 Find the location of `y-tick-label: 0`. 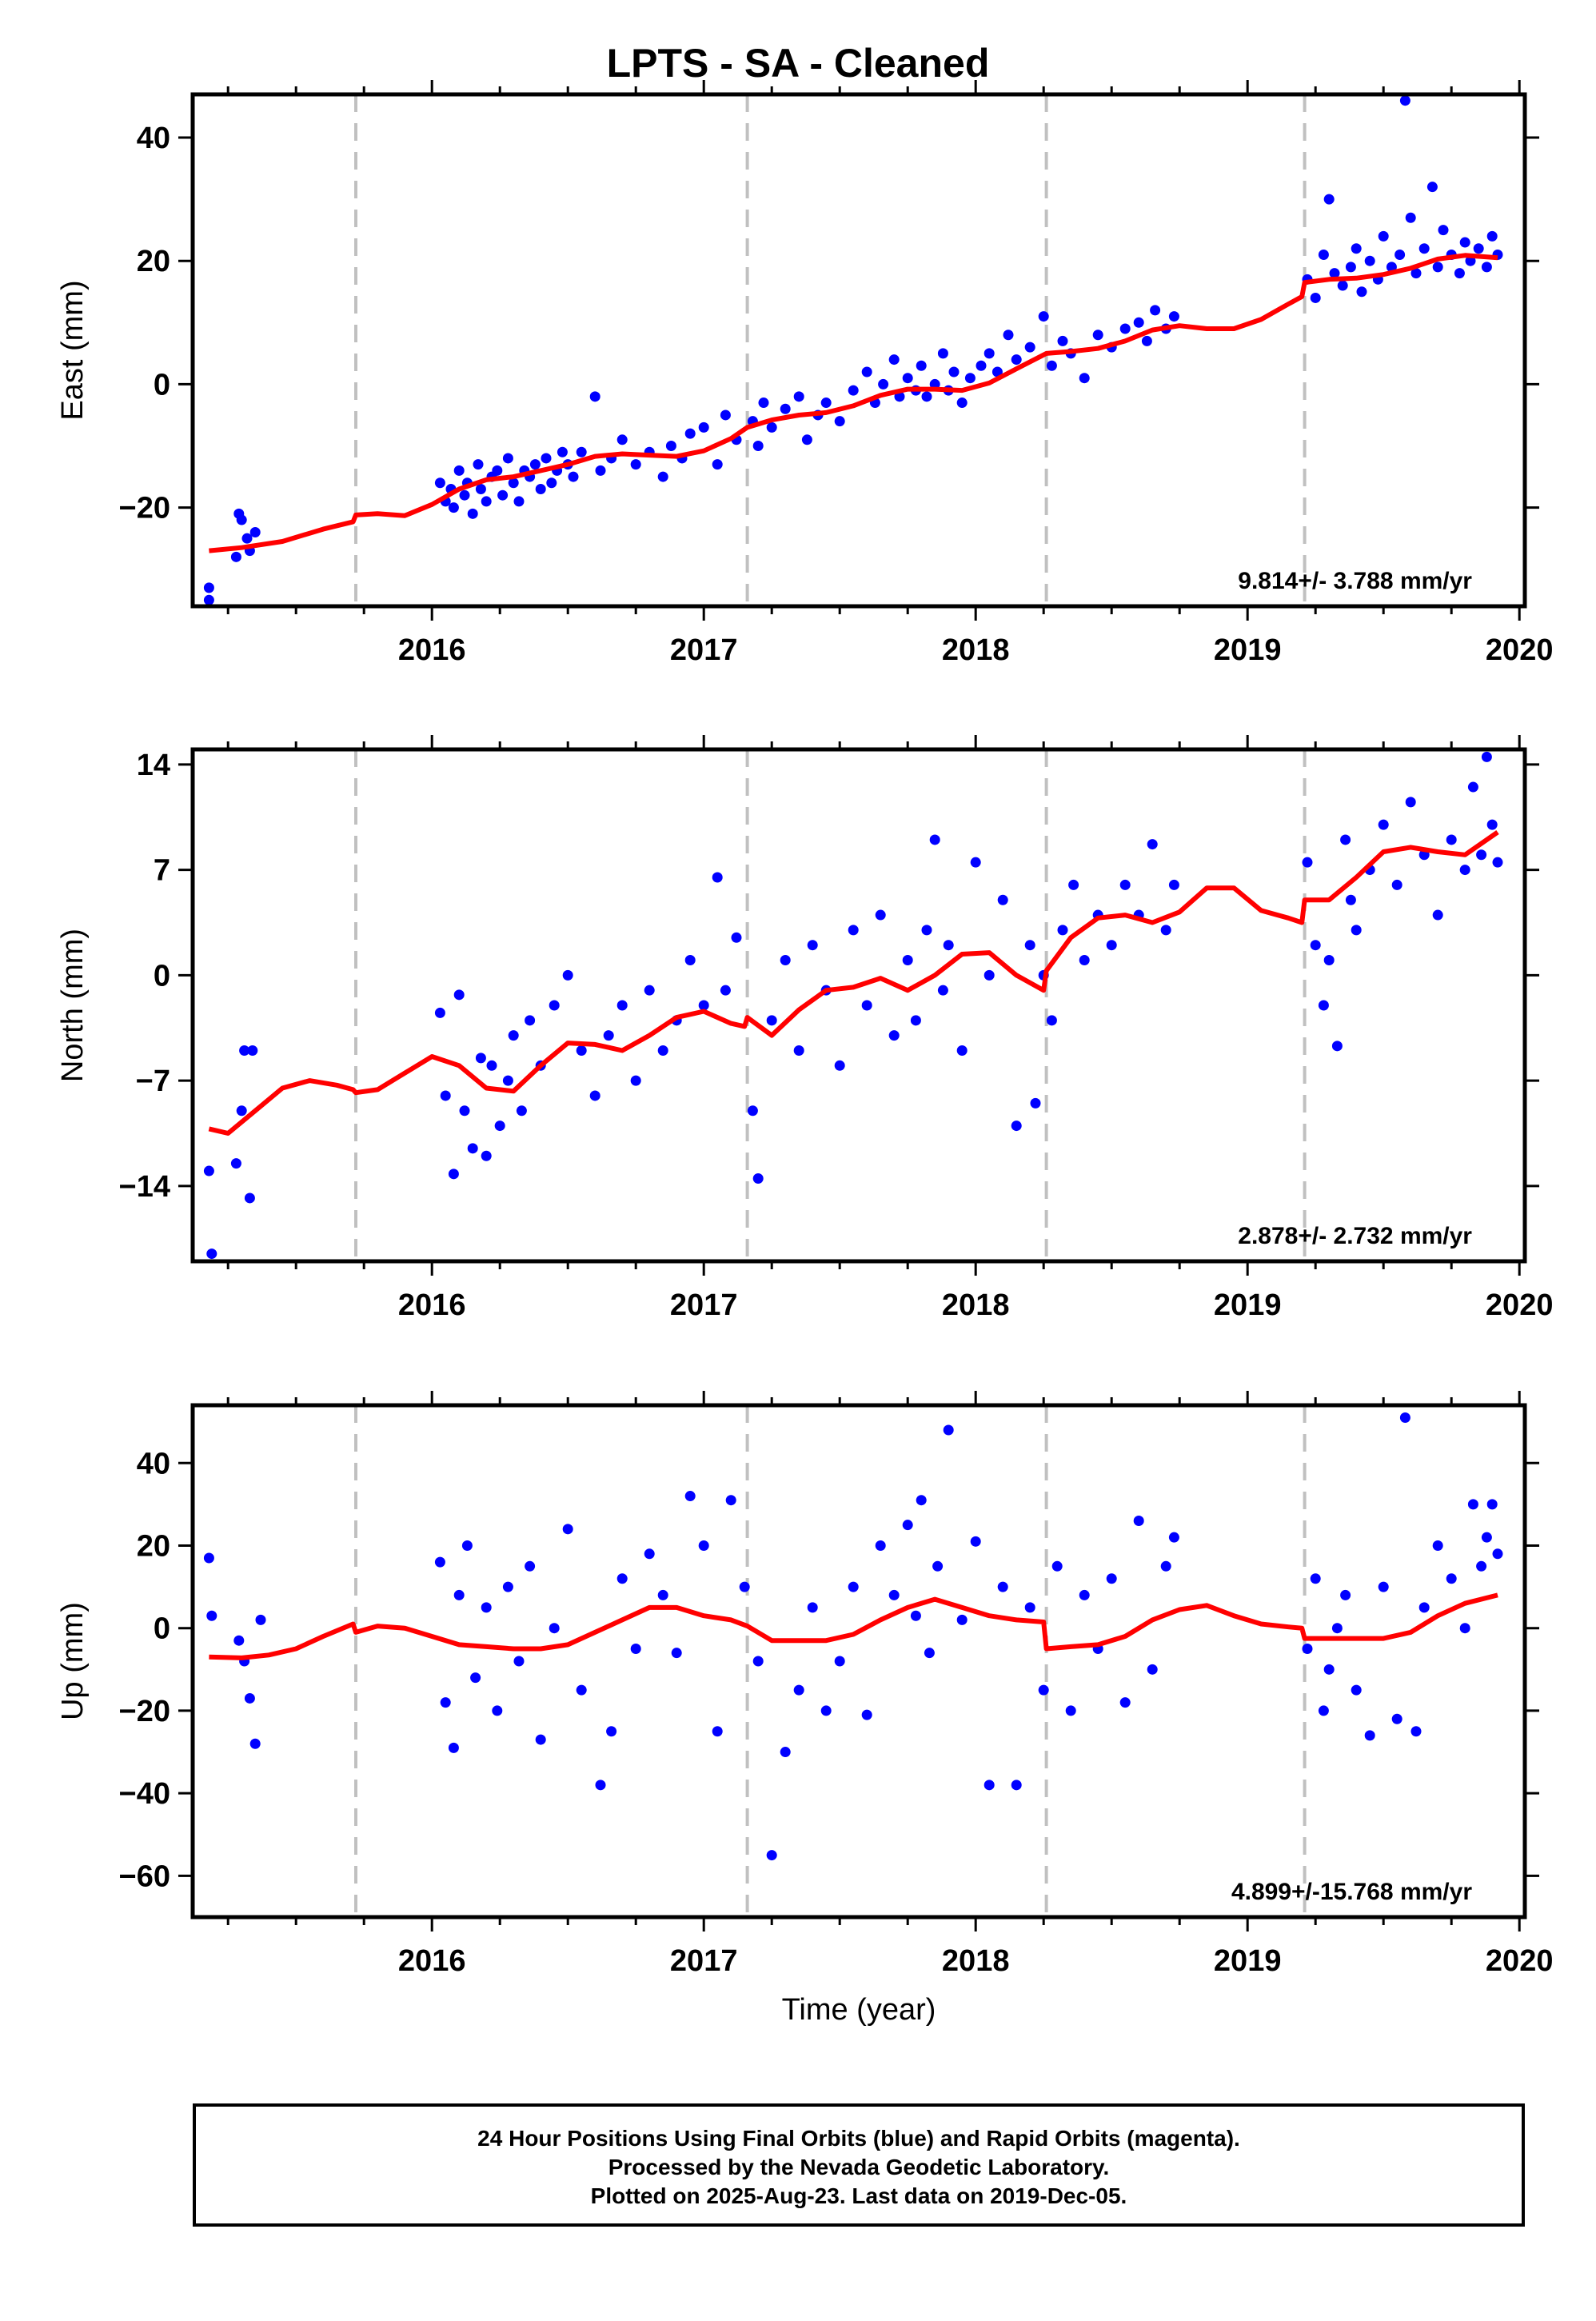

y-tick-label: 0 is located at coordinates (162, 1629).